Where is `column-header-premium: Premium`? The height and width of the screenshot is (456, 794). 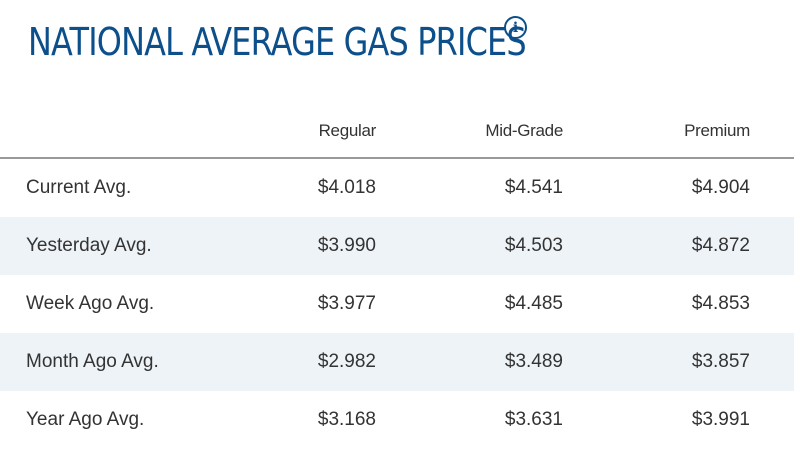 column-header-premium: Premium is located at coordinates (656, 132).